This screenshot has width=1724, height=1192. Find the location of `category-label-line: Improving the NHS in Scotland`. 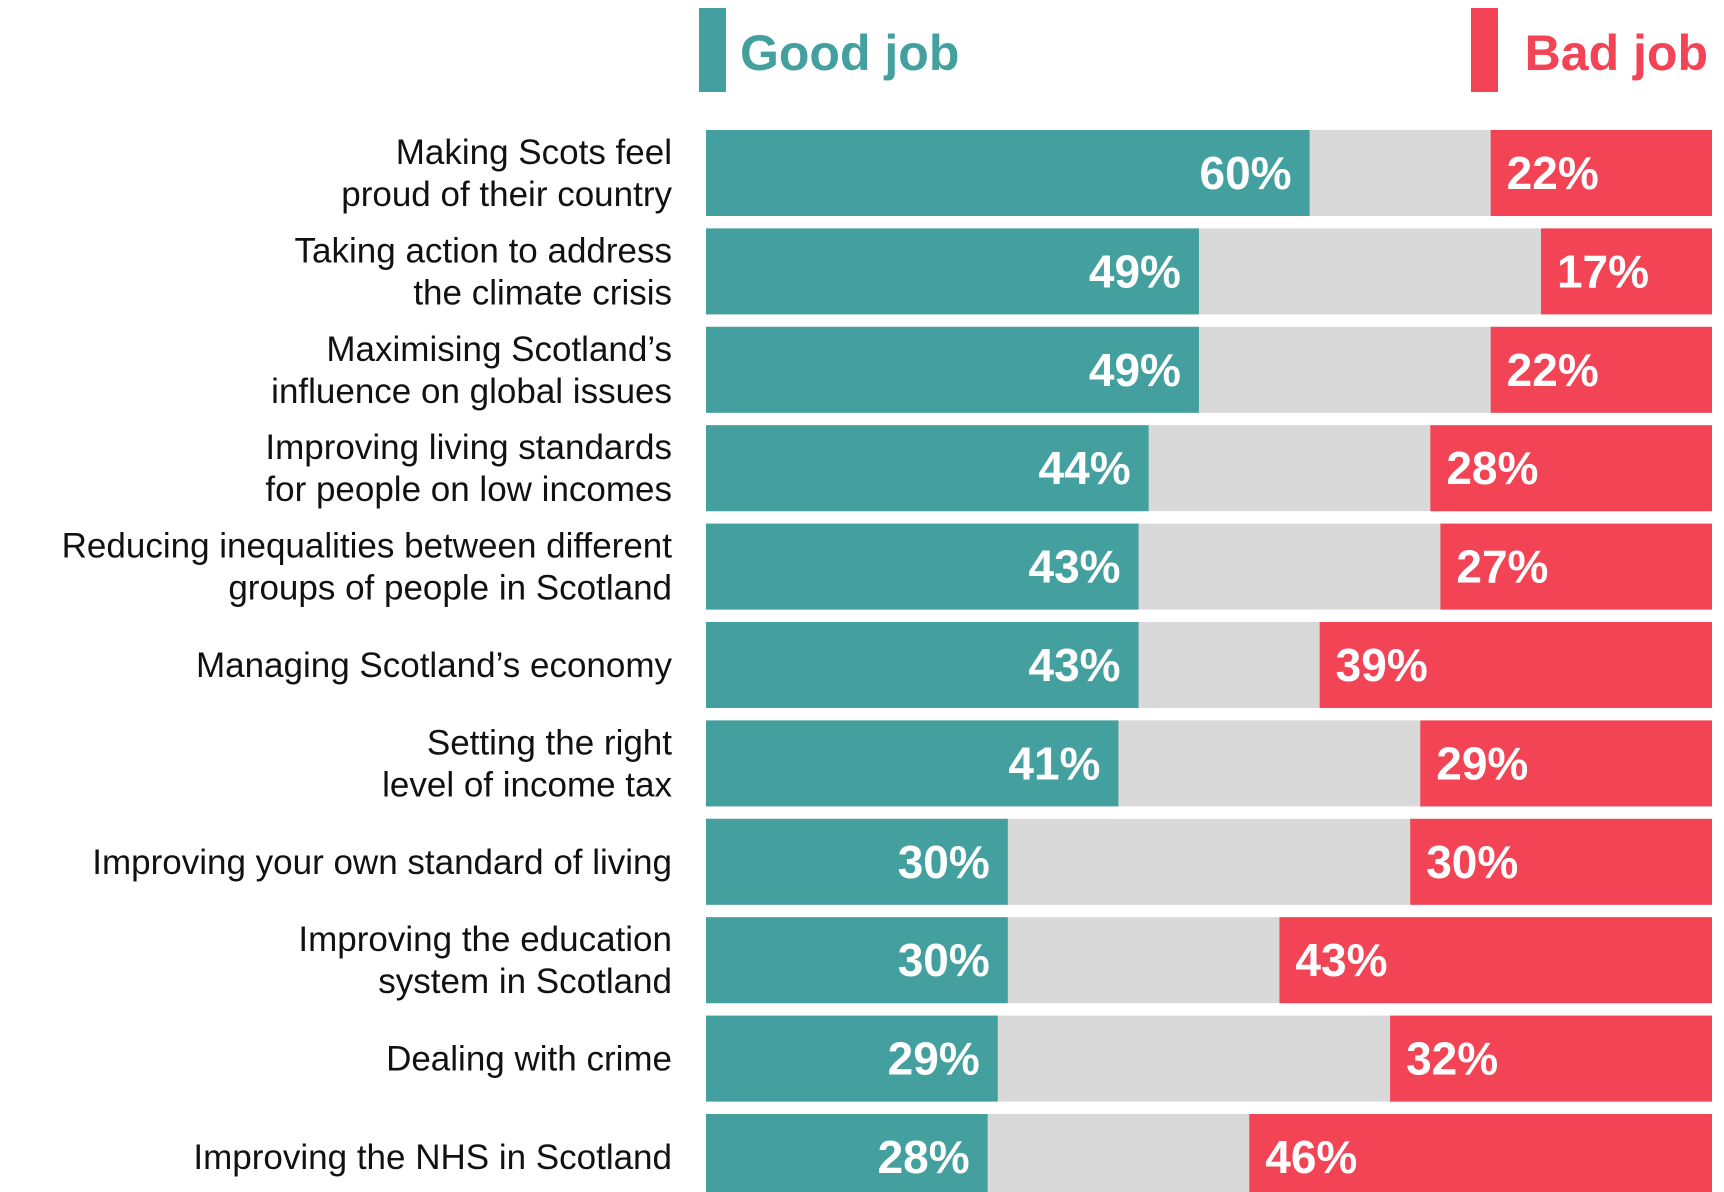

category-label-line: Improving the NHS in Scotland is located at coordinates (432, 1157).